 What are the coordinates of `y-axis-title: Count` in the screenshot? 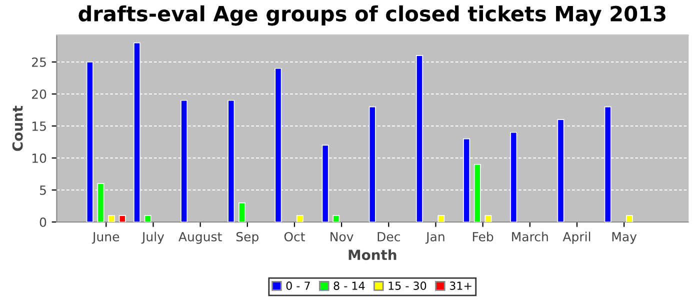 It's located at (17, 128).